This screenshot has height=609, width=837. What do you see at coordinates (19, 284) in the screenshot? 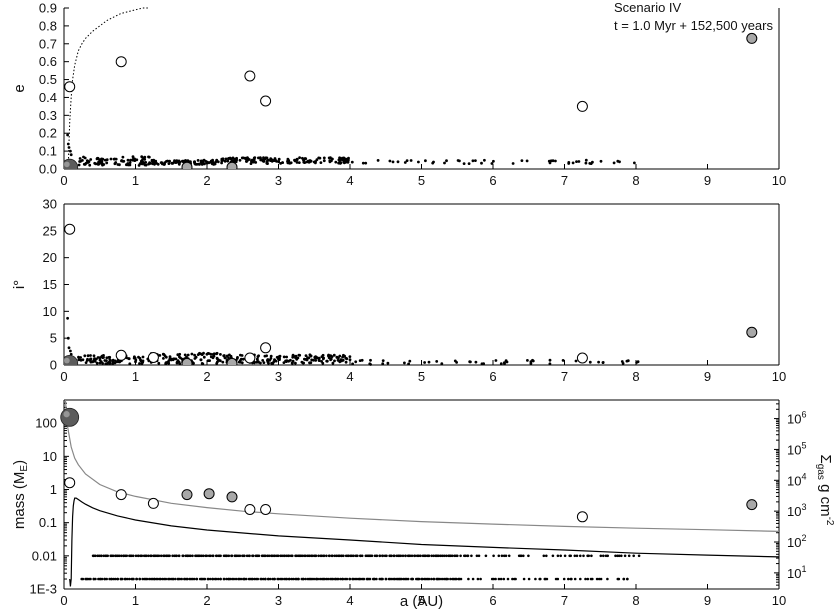
I see `y-axis-label: i°` at bounding box center [19, 284].